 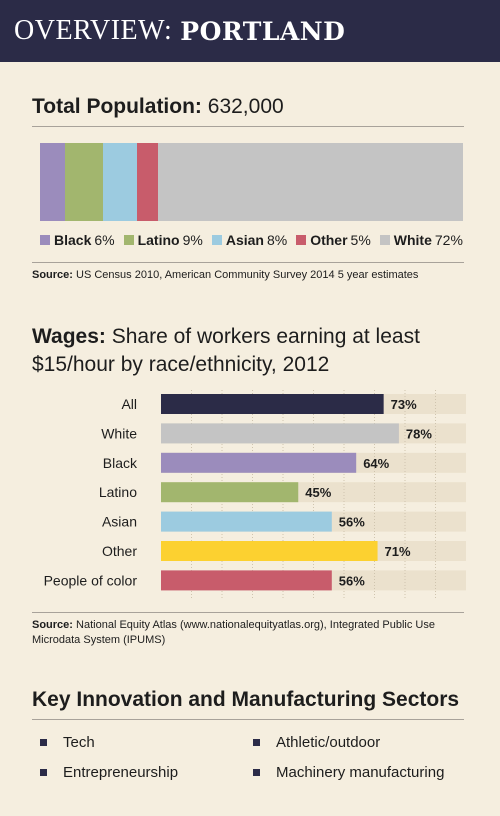 I want to click on population-legend: Black 6% Latino 9% Asian 8% Other 5% White 72%, so click(x=260, y=240).